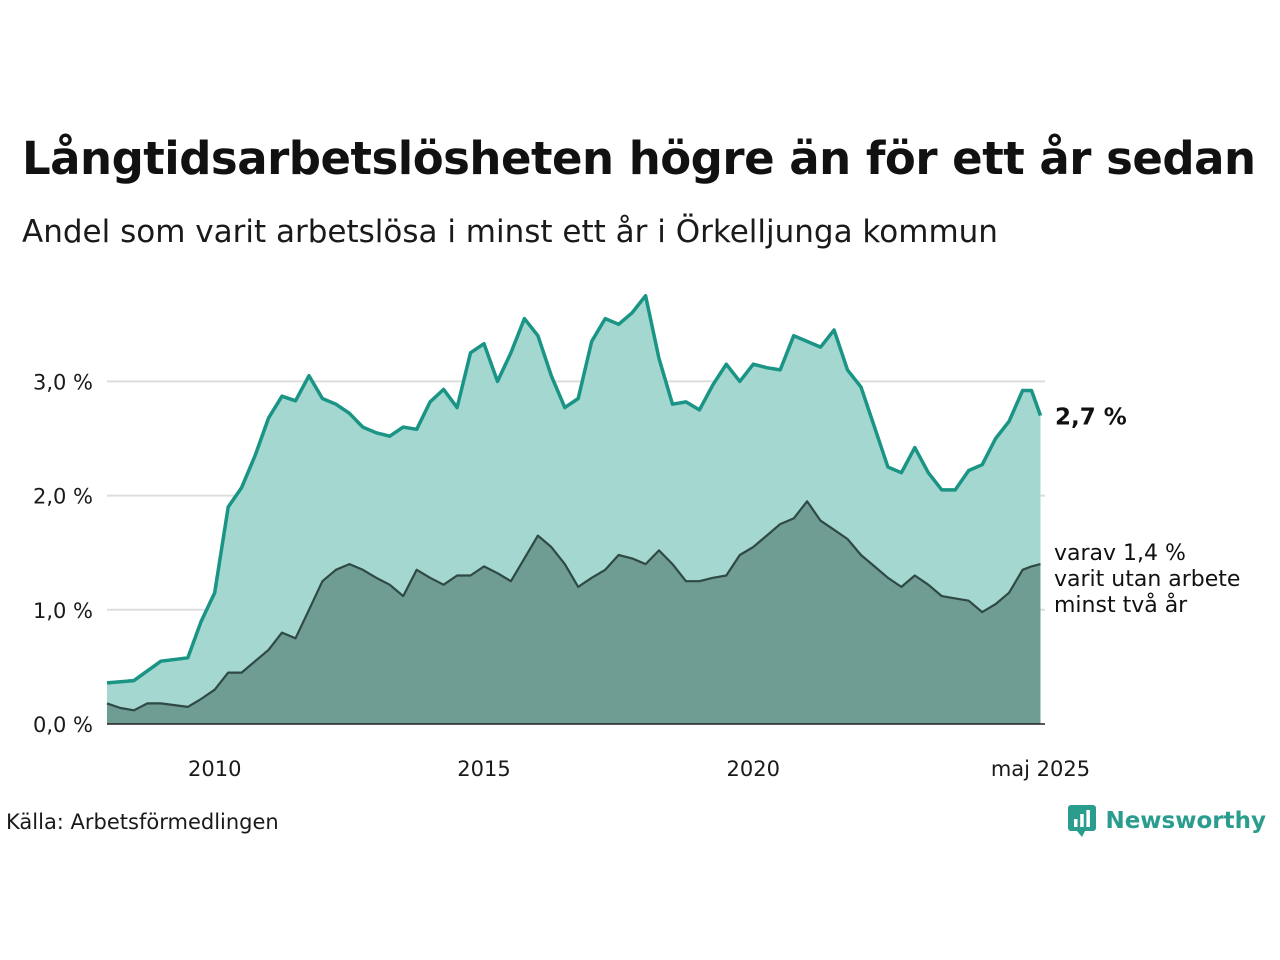 The image size is (1280, 960). Describe the element at coordinates (214, 769) in the screenshot. I see `x-tick-label: 2010` at that location.